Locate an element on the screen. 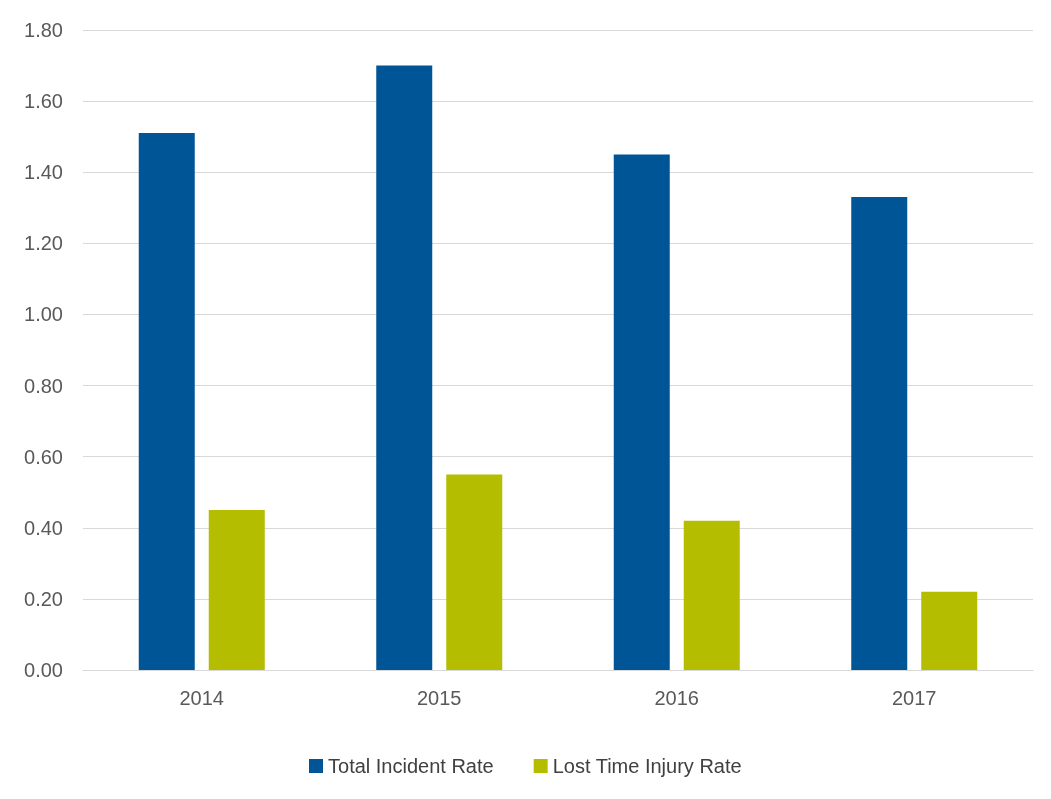  y-tick-label: 1.80 is located at coordinates (43, 30).